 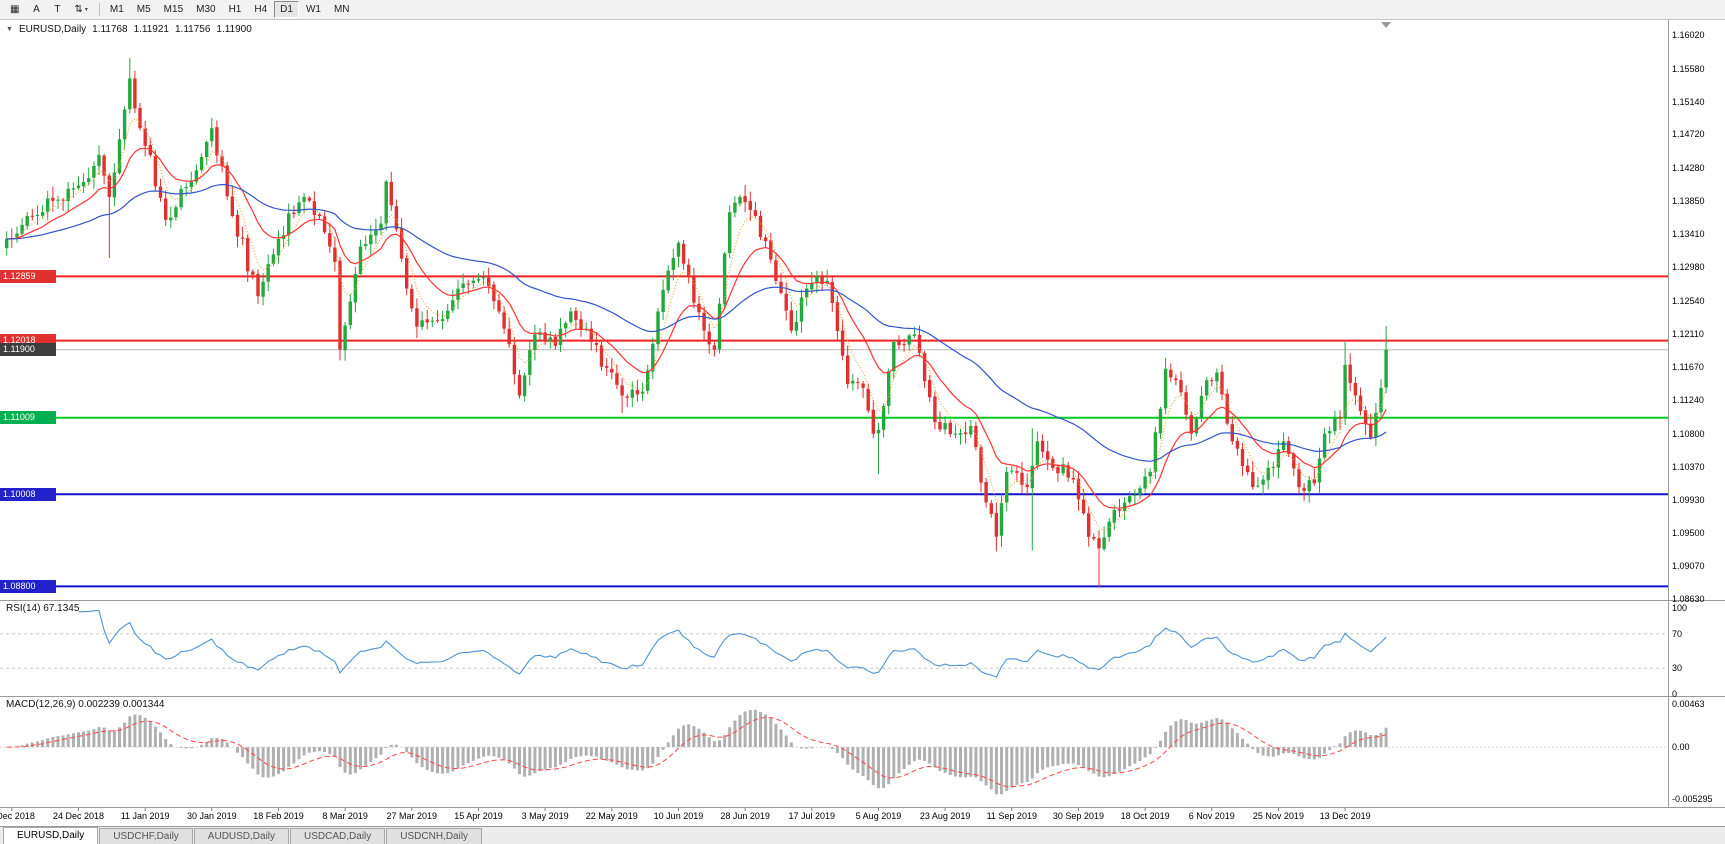 What do you see at coordinates (173, 9) in the screenshot?
I see `timeframe-m15-button: M15` at bounding box center [173, 9].